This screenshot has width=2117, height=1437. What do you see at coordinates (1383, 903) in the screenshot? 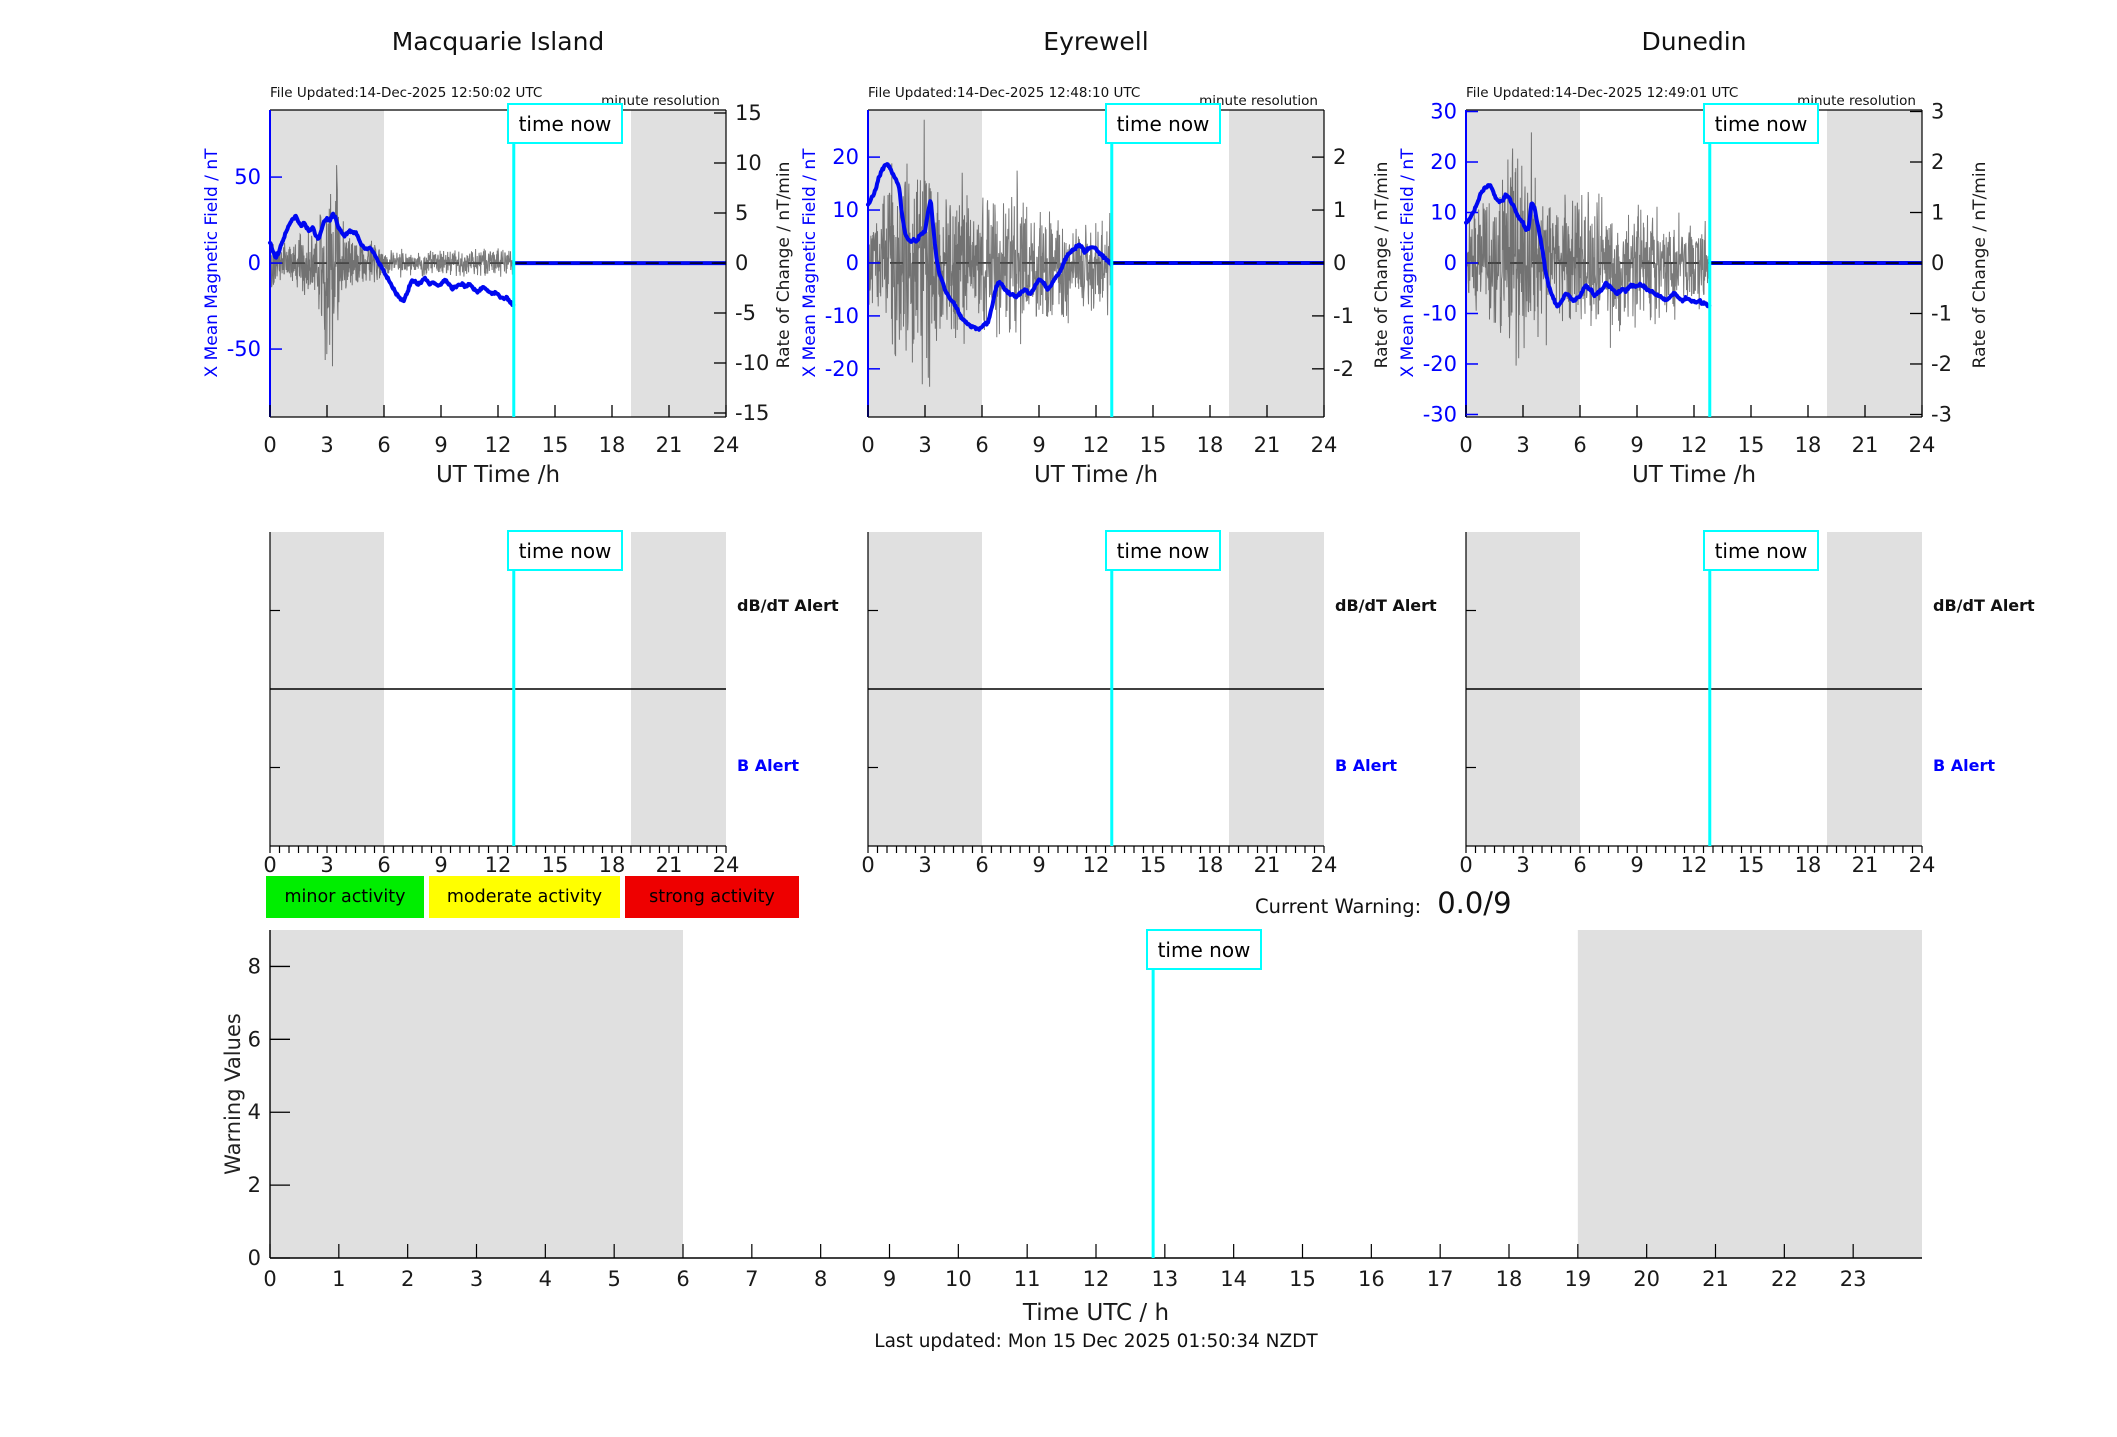
I see `current-warning: Current Warning: 0.0/9` at bounding box center [1383, 903].